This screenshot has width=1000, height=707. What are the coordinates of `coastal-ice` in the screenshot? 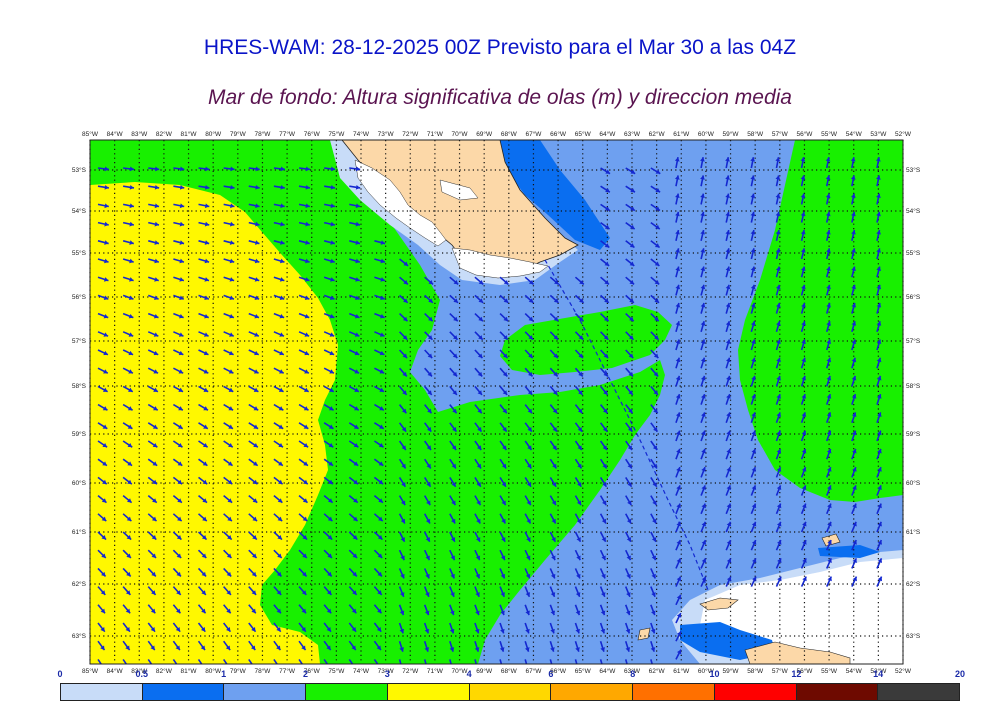 It's located at (400, 203).